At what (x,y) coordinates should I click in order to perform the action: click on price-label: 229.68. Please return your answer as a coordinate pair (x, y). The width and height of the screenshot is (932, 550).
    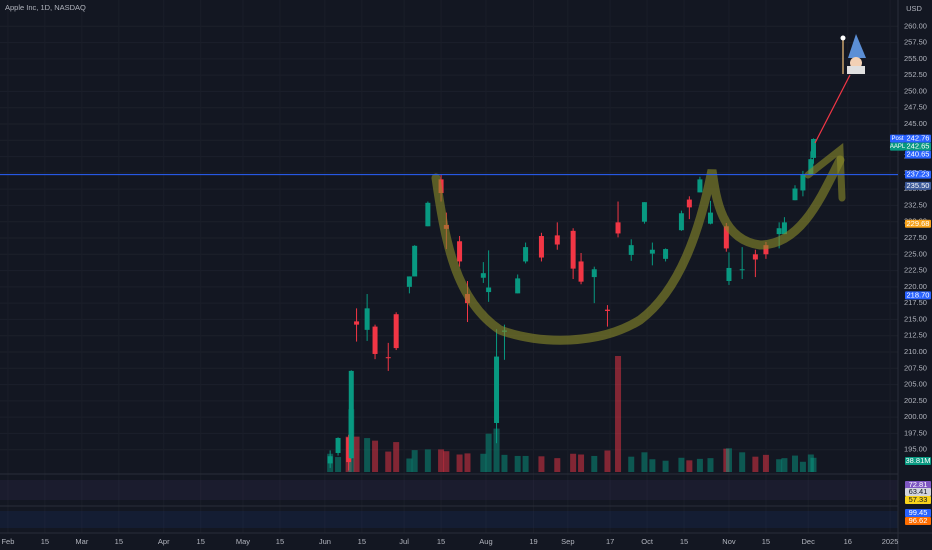
    Looking at the image, I should click on (918, 223).